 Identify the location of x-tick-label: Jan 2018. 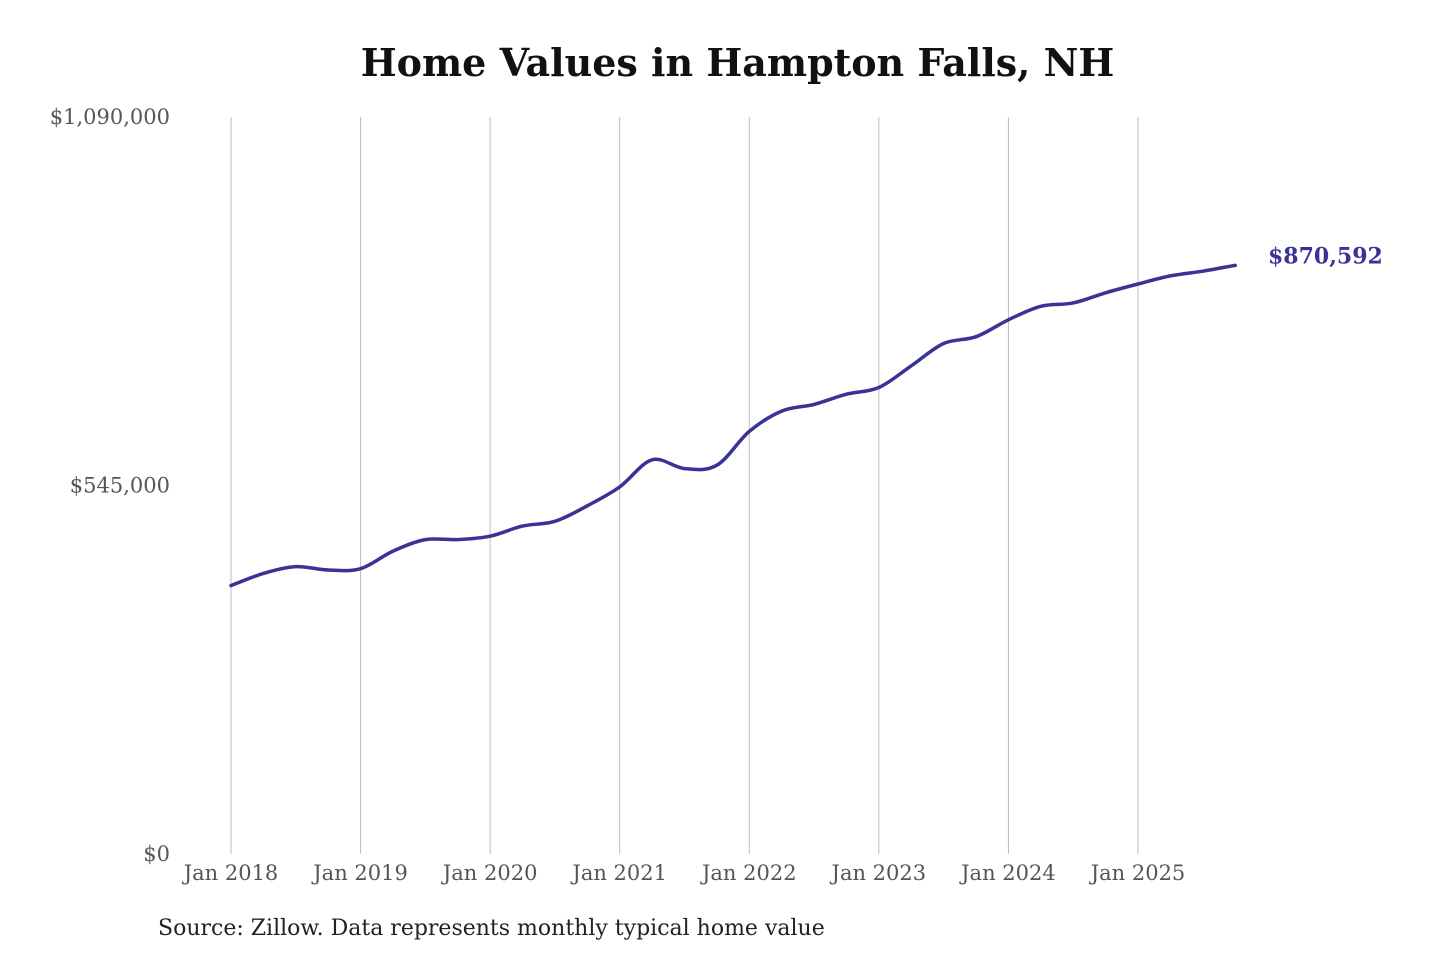
(230, 873).